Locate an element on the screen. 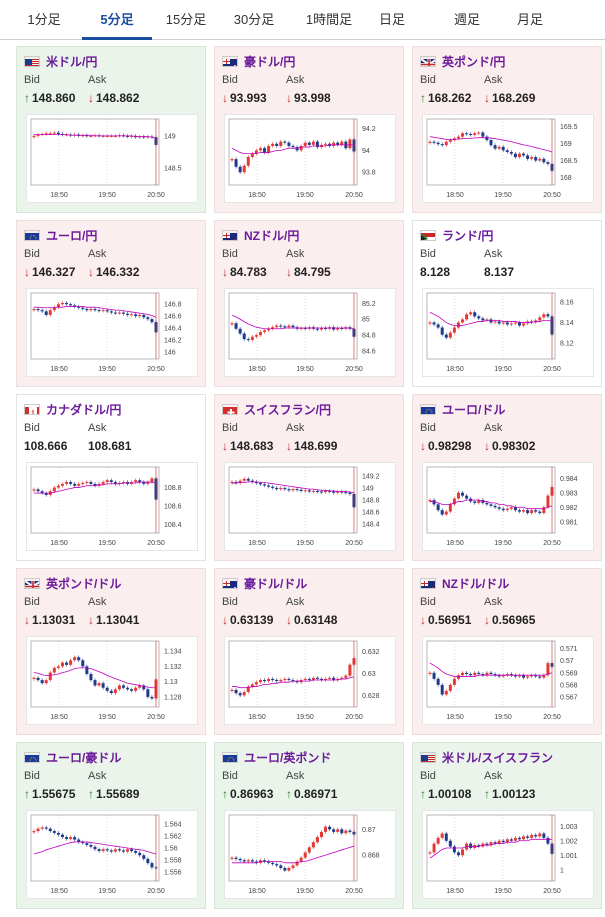  card-header: NZドル/ドル is located at coordinates (465, 583).